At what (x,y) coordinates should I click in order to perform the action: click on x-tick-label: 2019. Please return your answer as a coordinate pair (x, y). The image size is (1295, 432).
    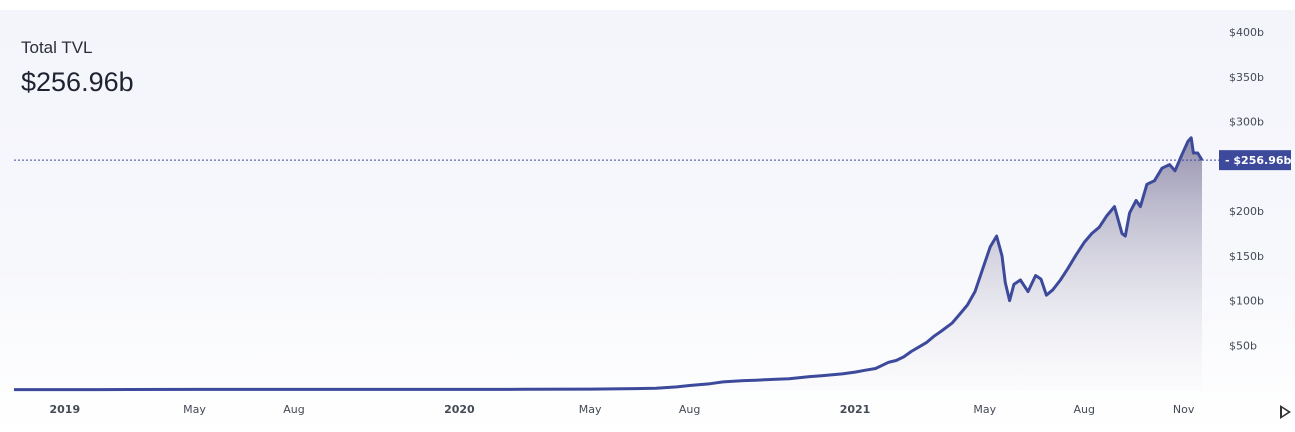
    Looking at the image, I should click on (64, 409).